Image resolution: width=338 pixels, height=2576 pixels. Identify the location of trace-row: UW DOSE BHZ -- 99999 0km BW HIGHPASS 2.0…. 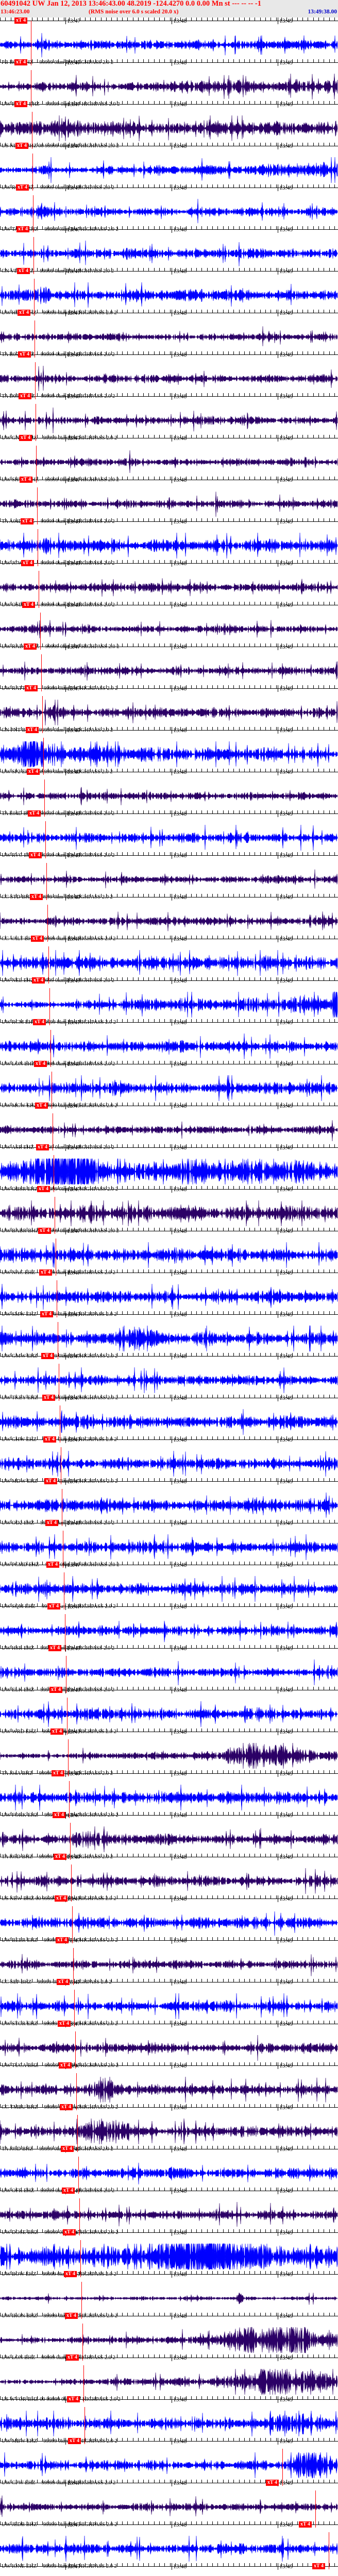
(169, 2215).